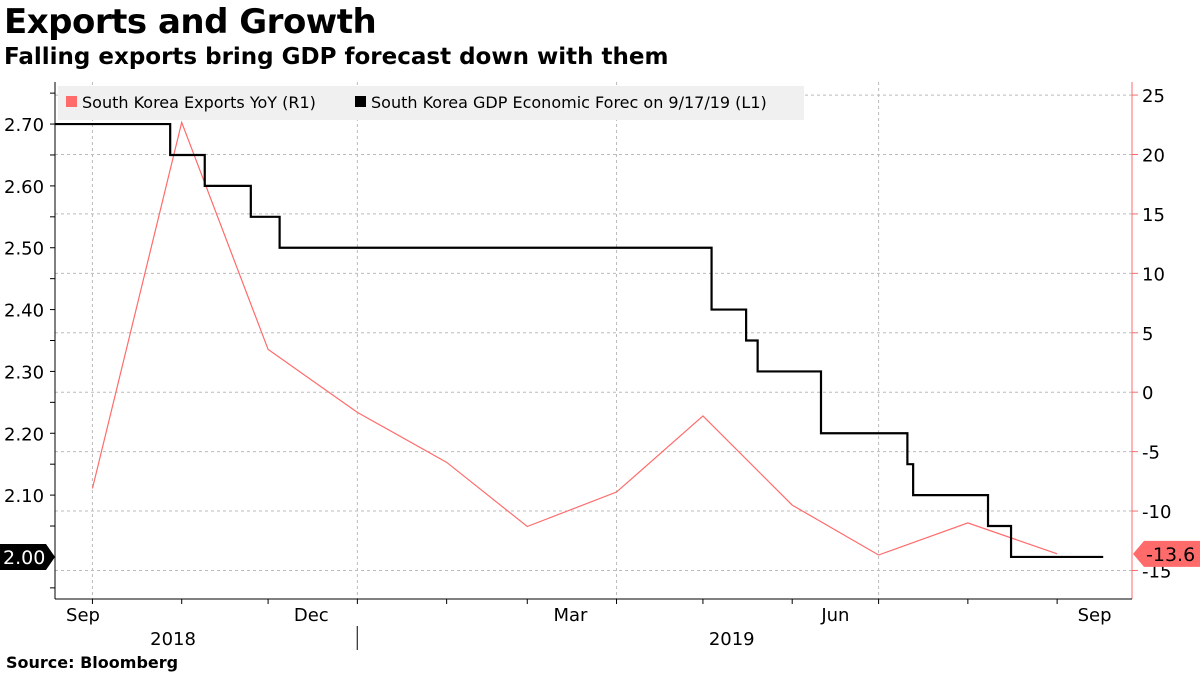 The width and height of the screenshot is (1200, 675). What do you see at coordinates (24, 372) in the screenshot?
I see `left-tick-label: 2.30` at bounding box center [24, 372].